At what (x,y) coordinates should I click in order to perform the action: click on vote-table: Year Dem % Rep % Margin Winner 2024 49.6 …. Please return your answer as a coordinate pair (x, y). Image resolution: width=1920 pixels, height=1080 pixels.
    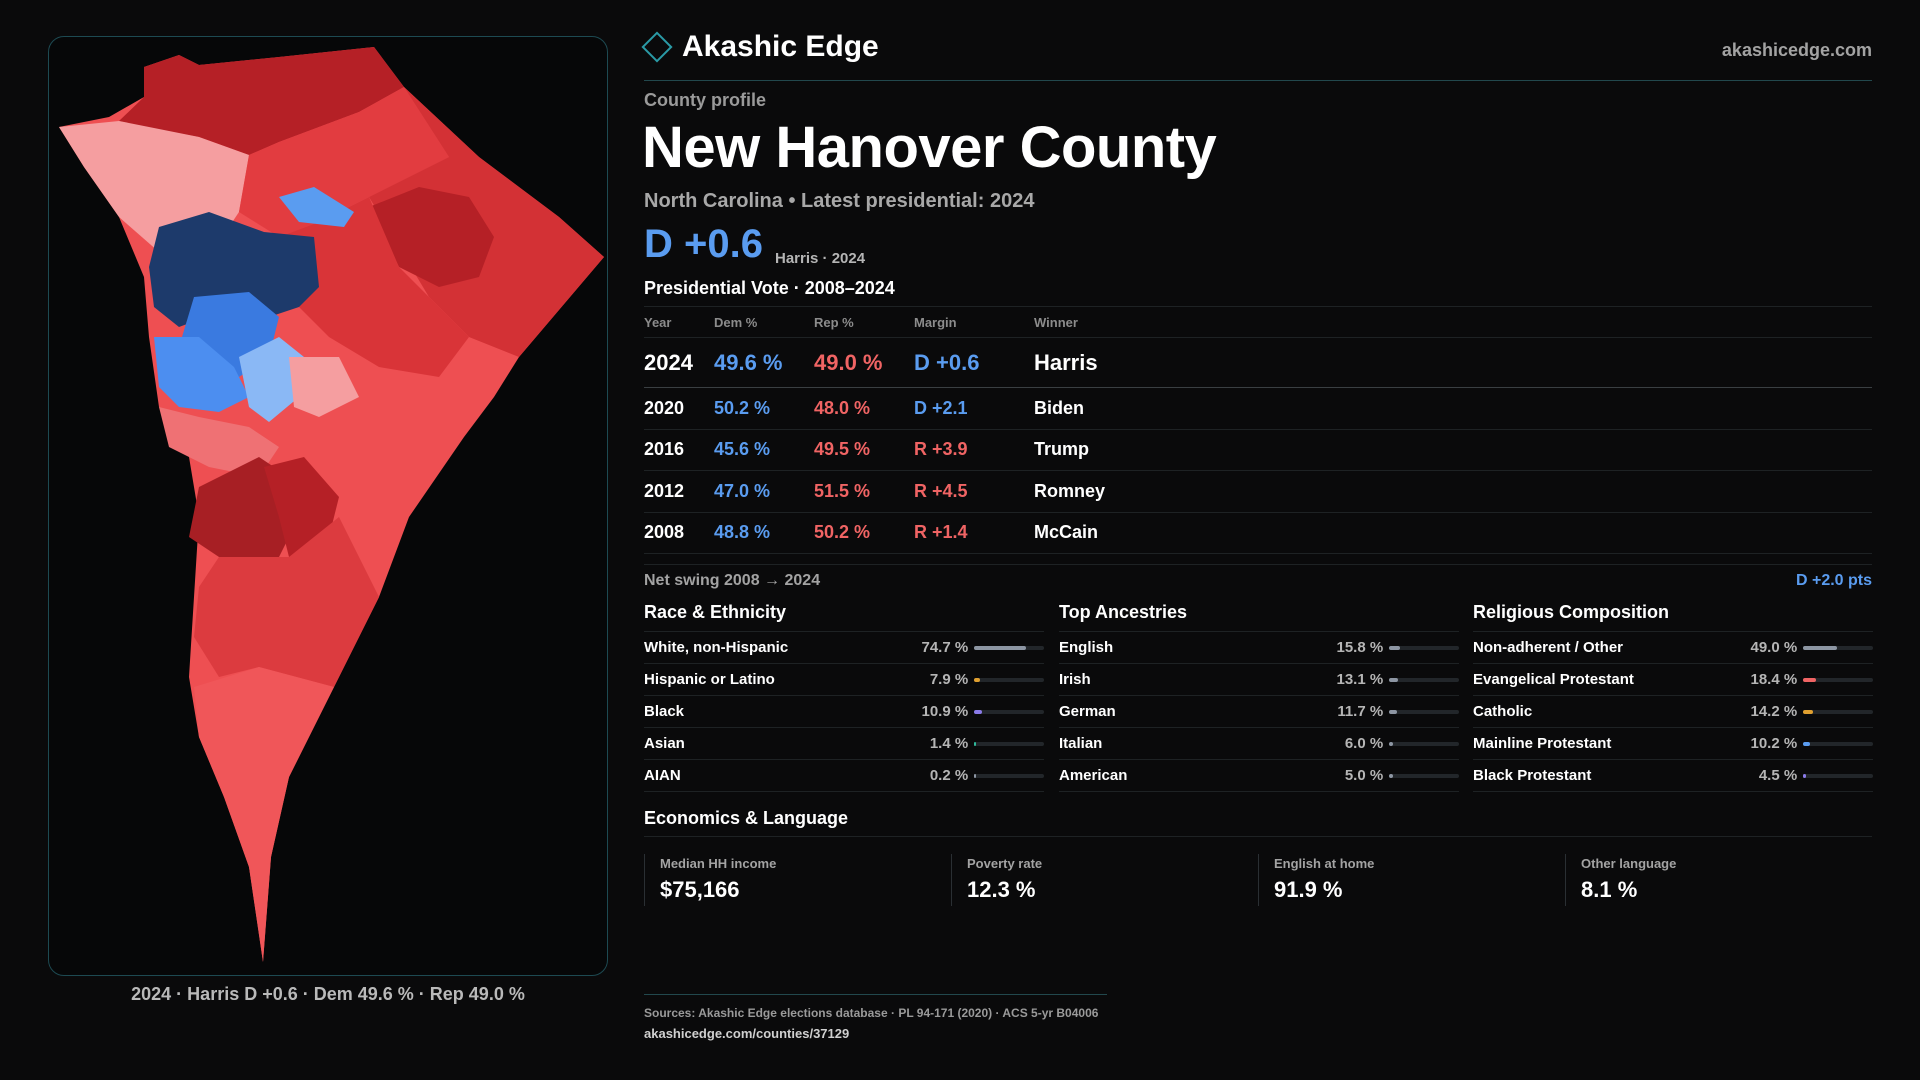
    Looking at the image, I should click on (1258, 430).